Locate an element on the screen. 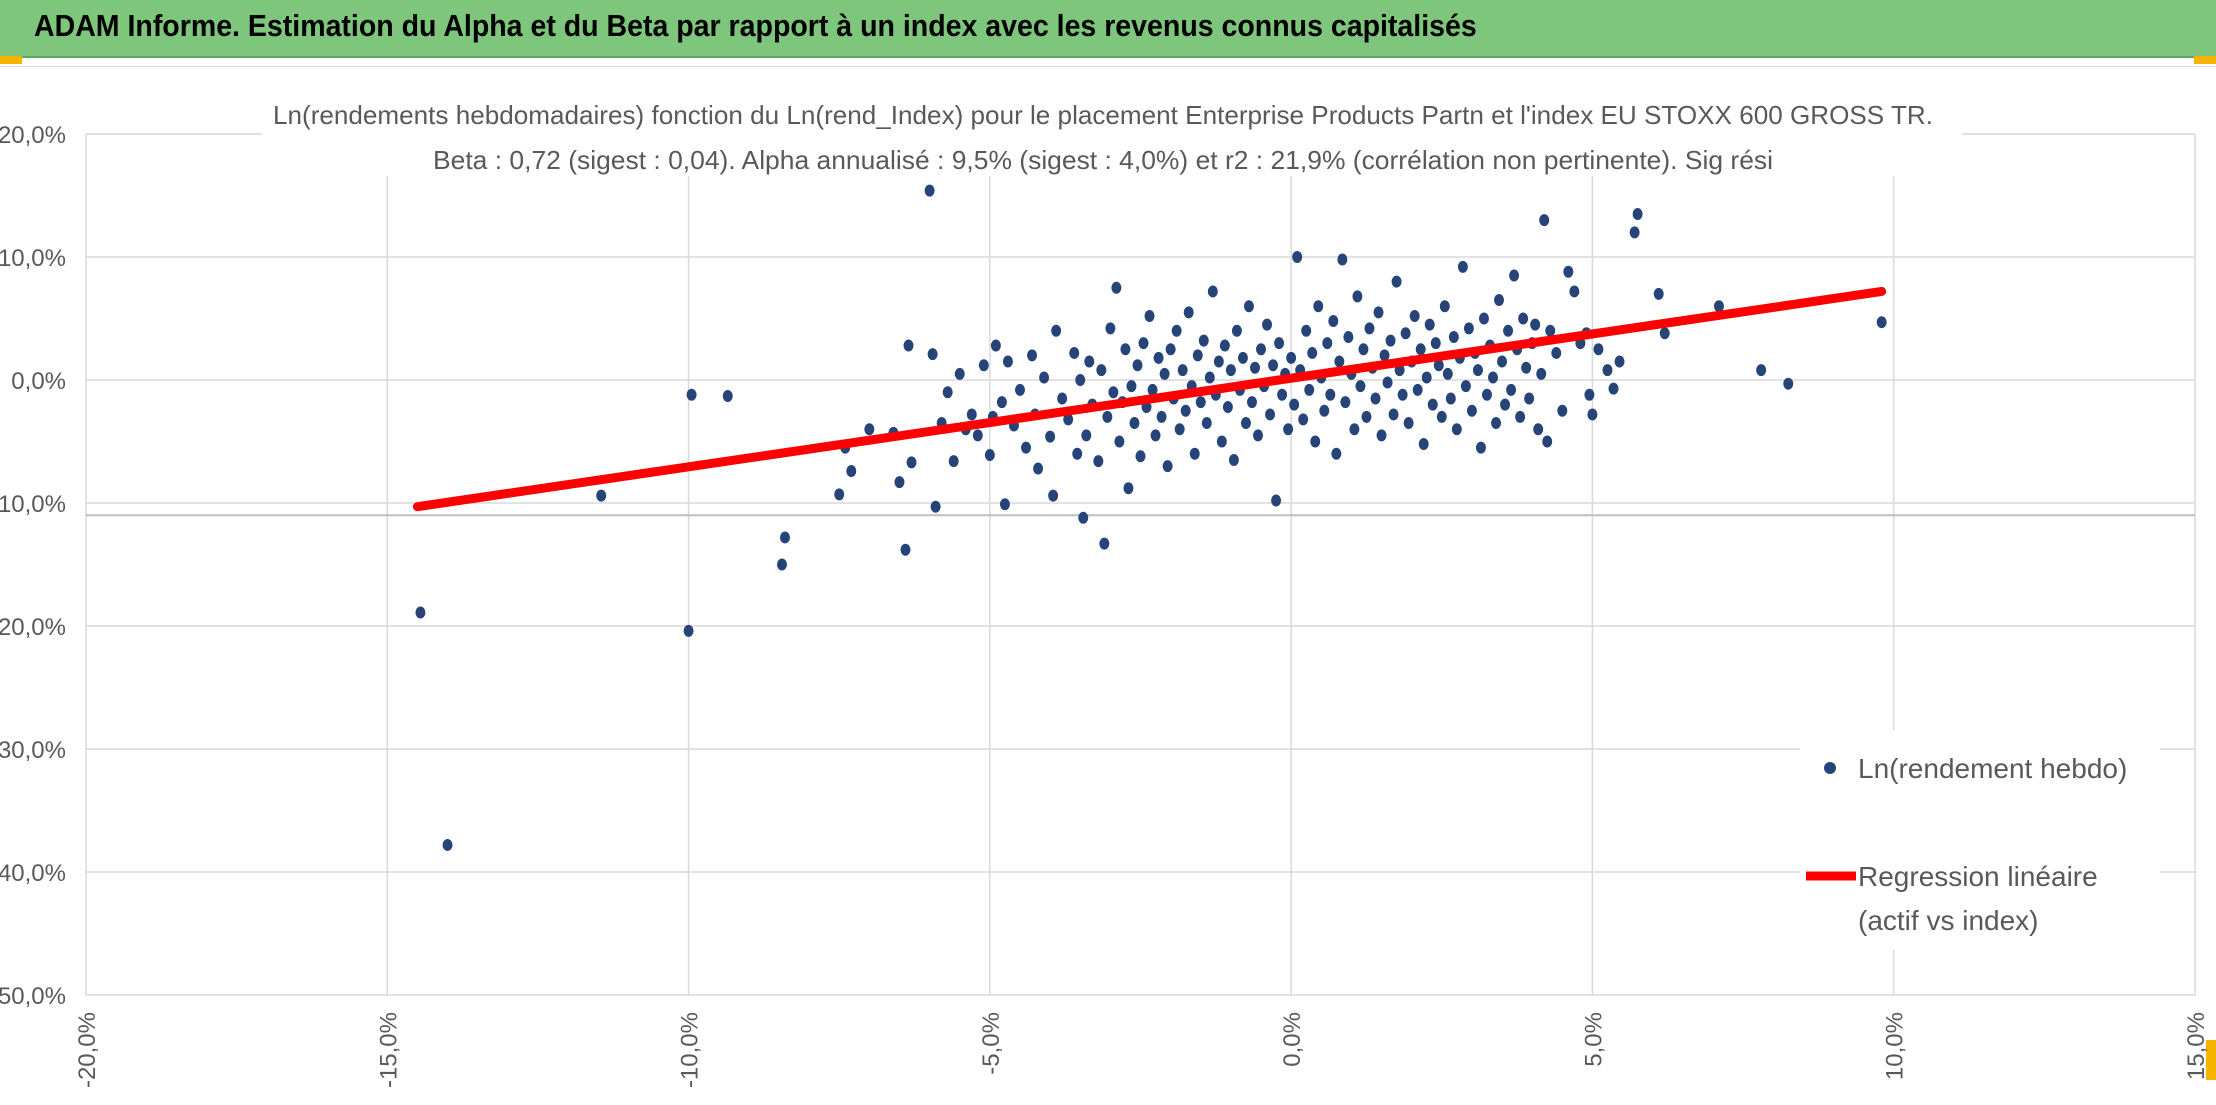  x-tick-label: -5,0% is located at coordinates (991, 1043).